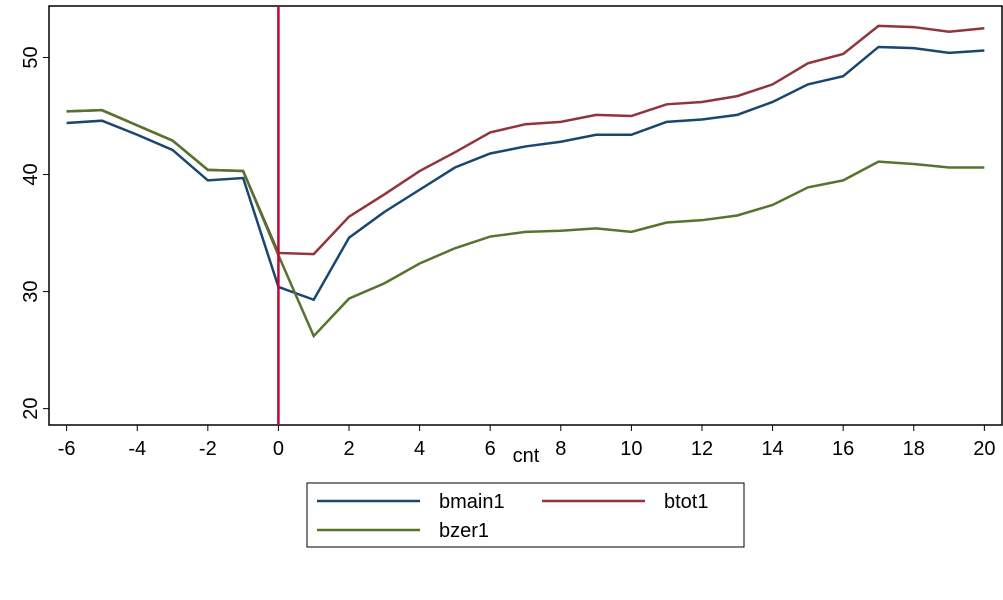  Describe the element at coordinates (702, 449) in the screenshot. I see `x-tick-label: 12` at that location.